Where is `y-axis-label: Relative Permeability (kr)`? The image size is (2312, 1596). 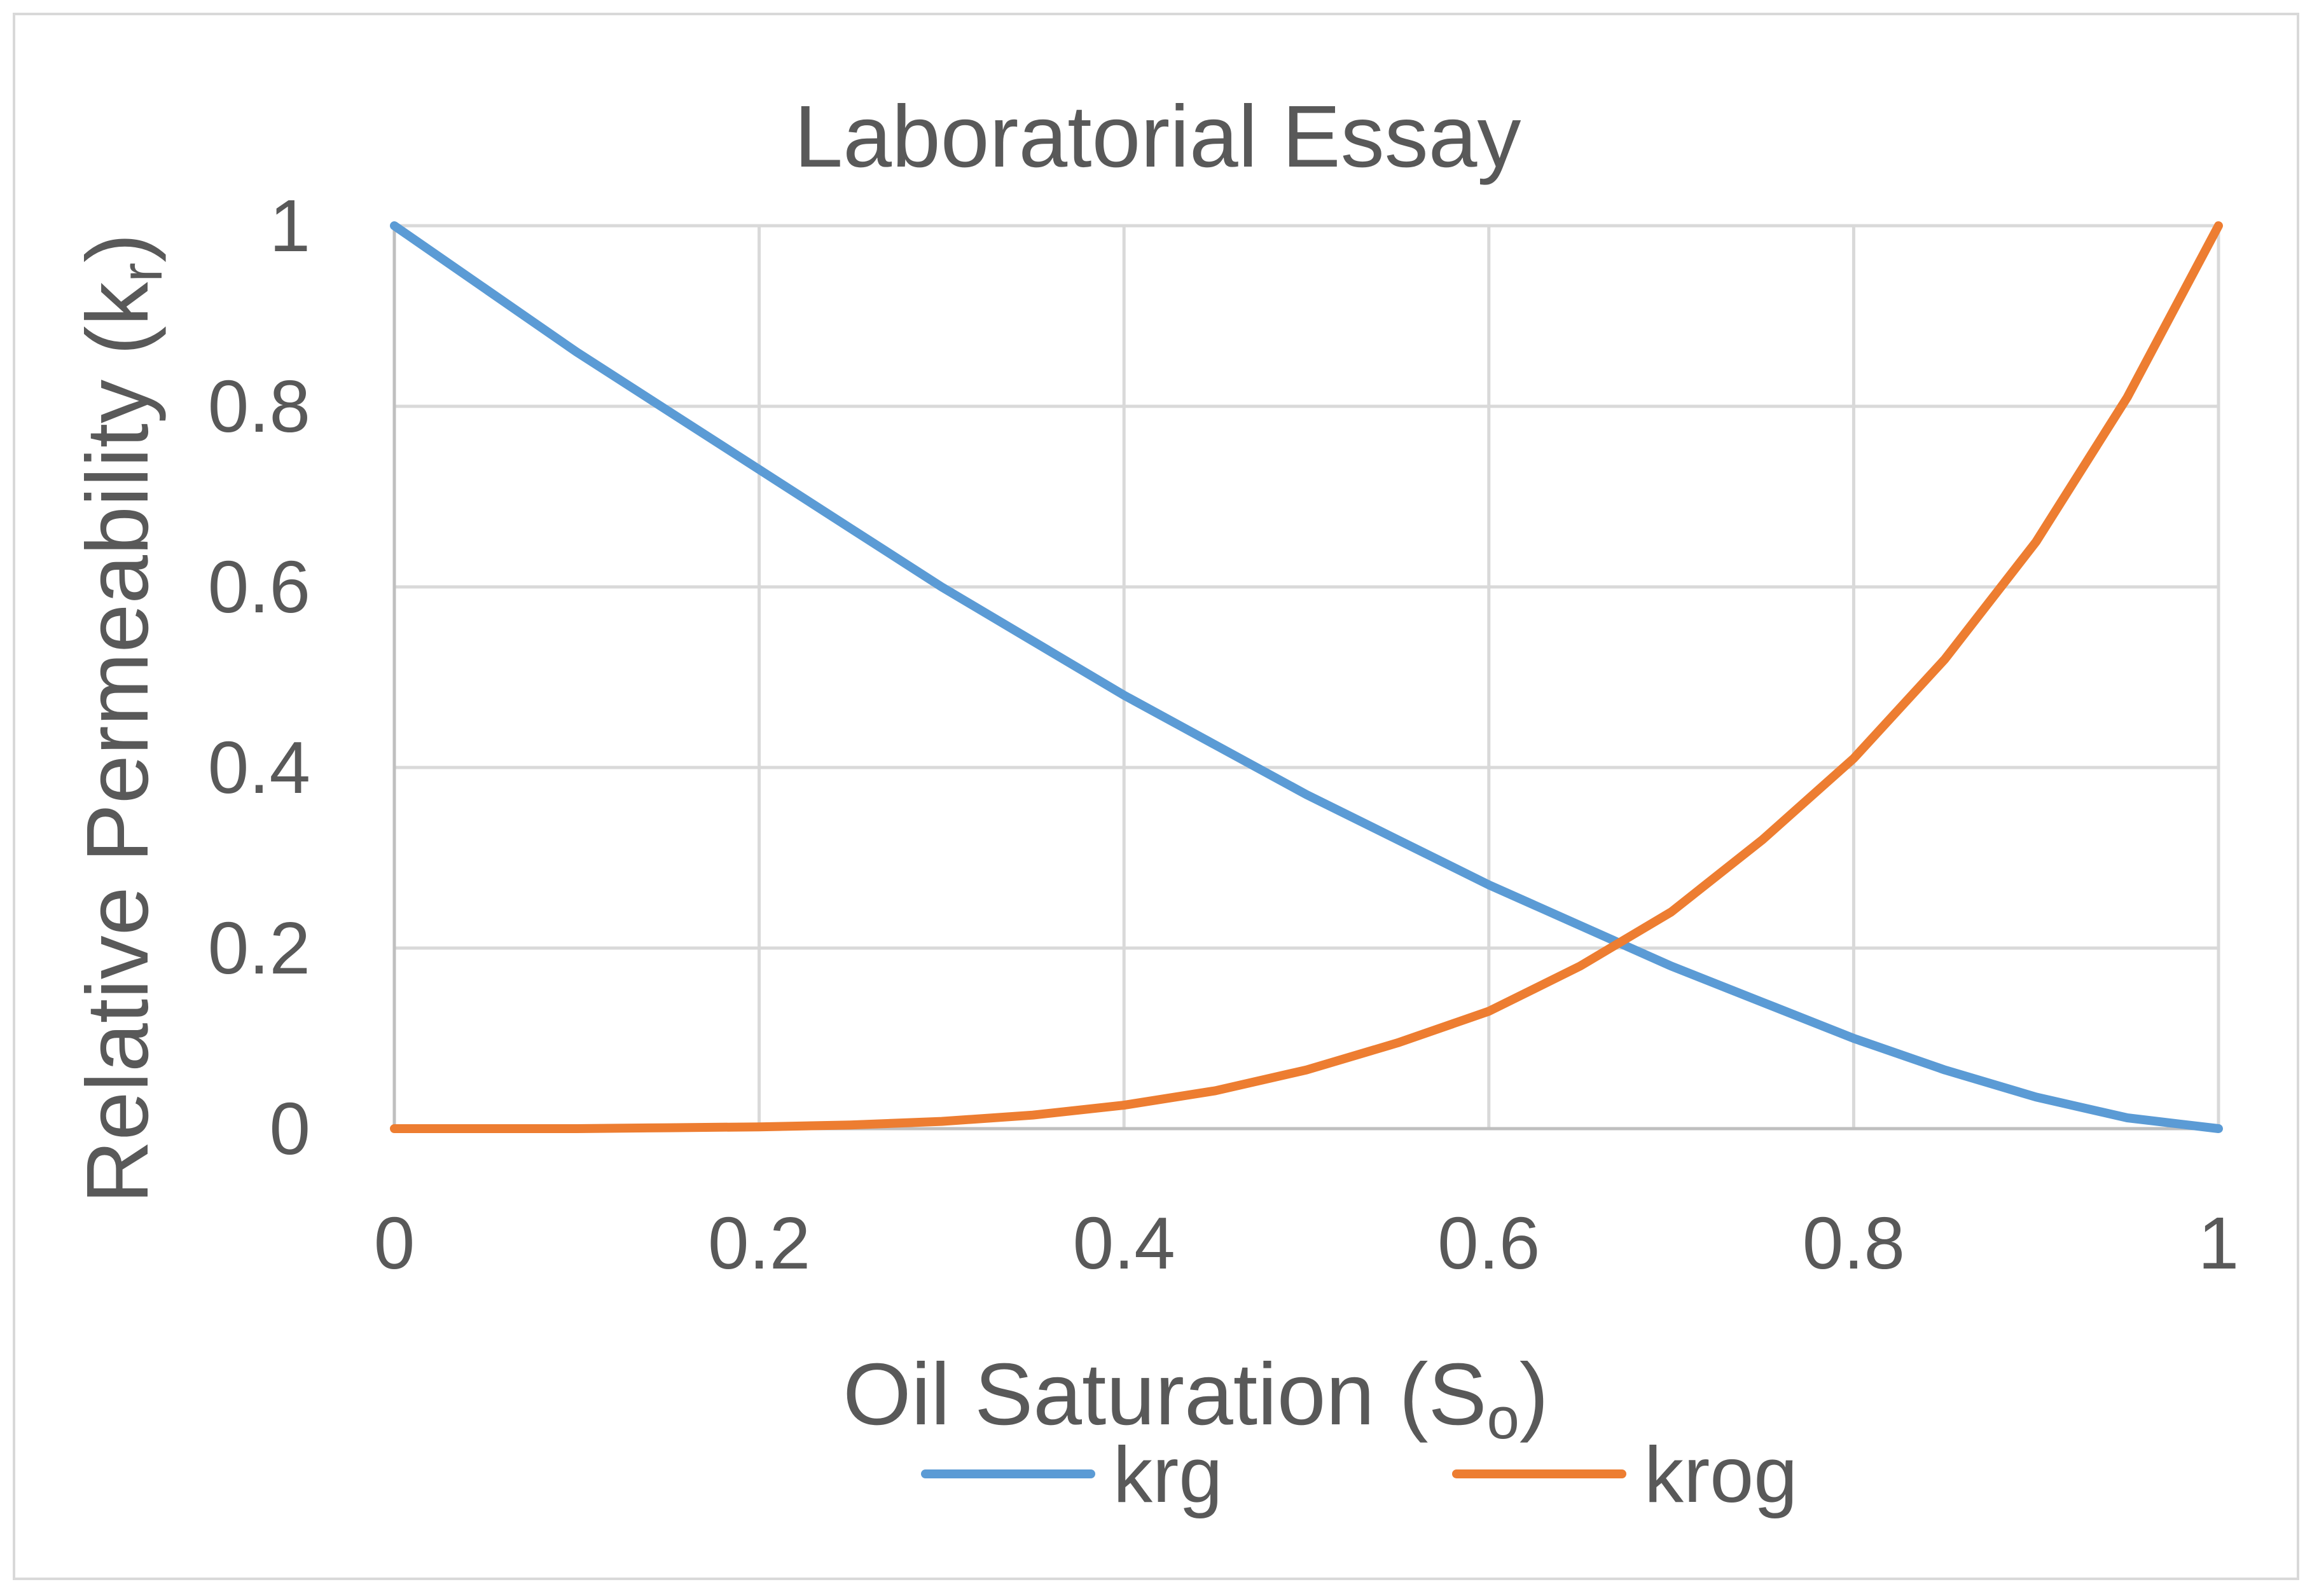 y-axis-label: Relative Permeability (kr) is located at coordinates (121, 718).